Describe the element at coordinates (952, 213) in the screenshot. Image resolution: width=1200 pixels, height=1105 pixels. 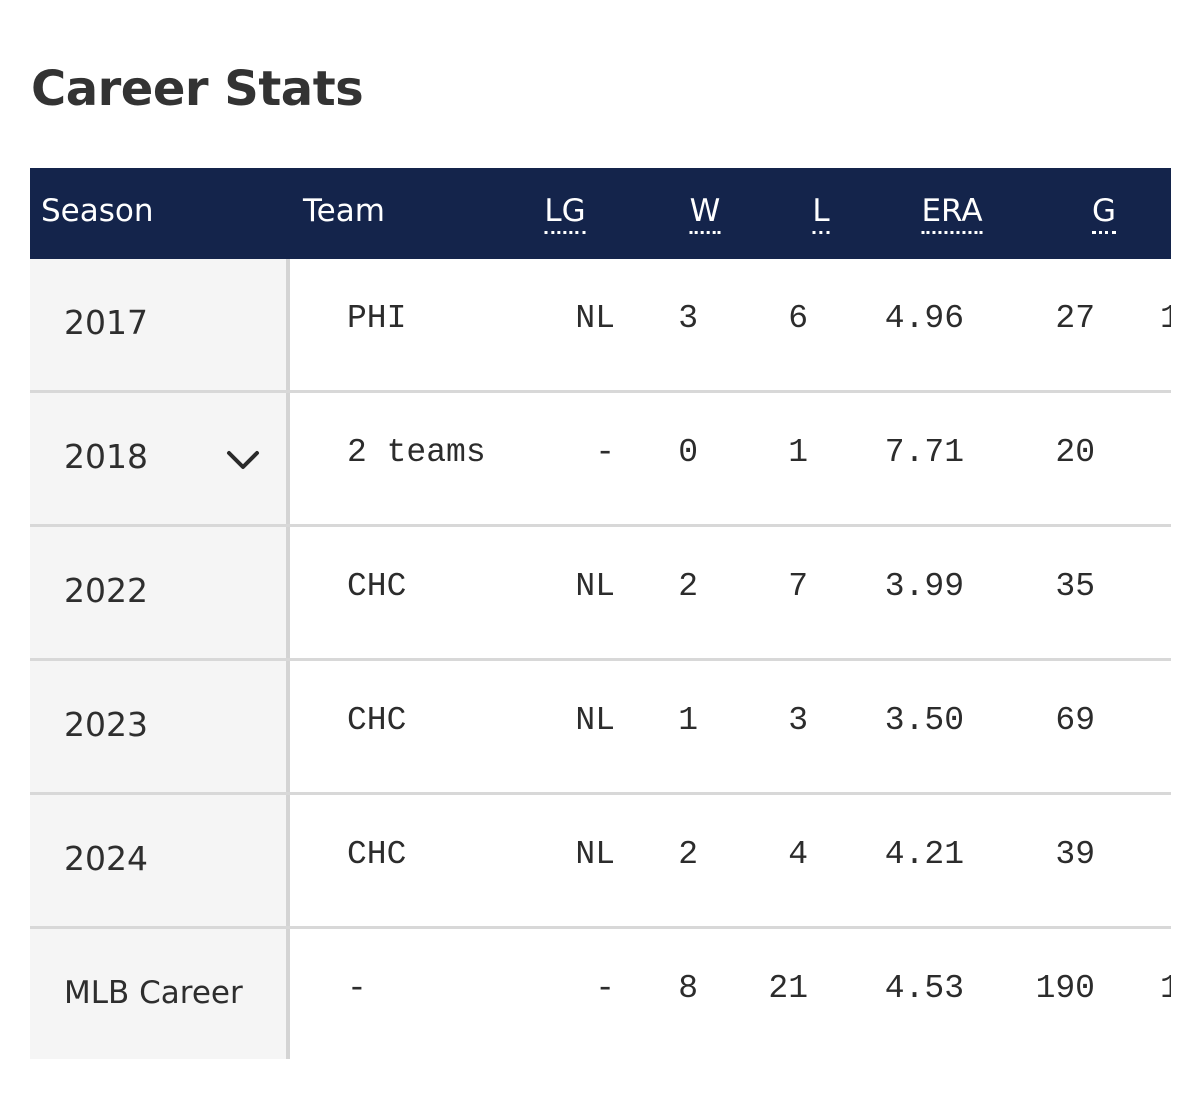
I see `column-header-era: ERA` at that location.